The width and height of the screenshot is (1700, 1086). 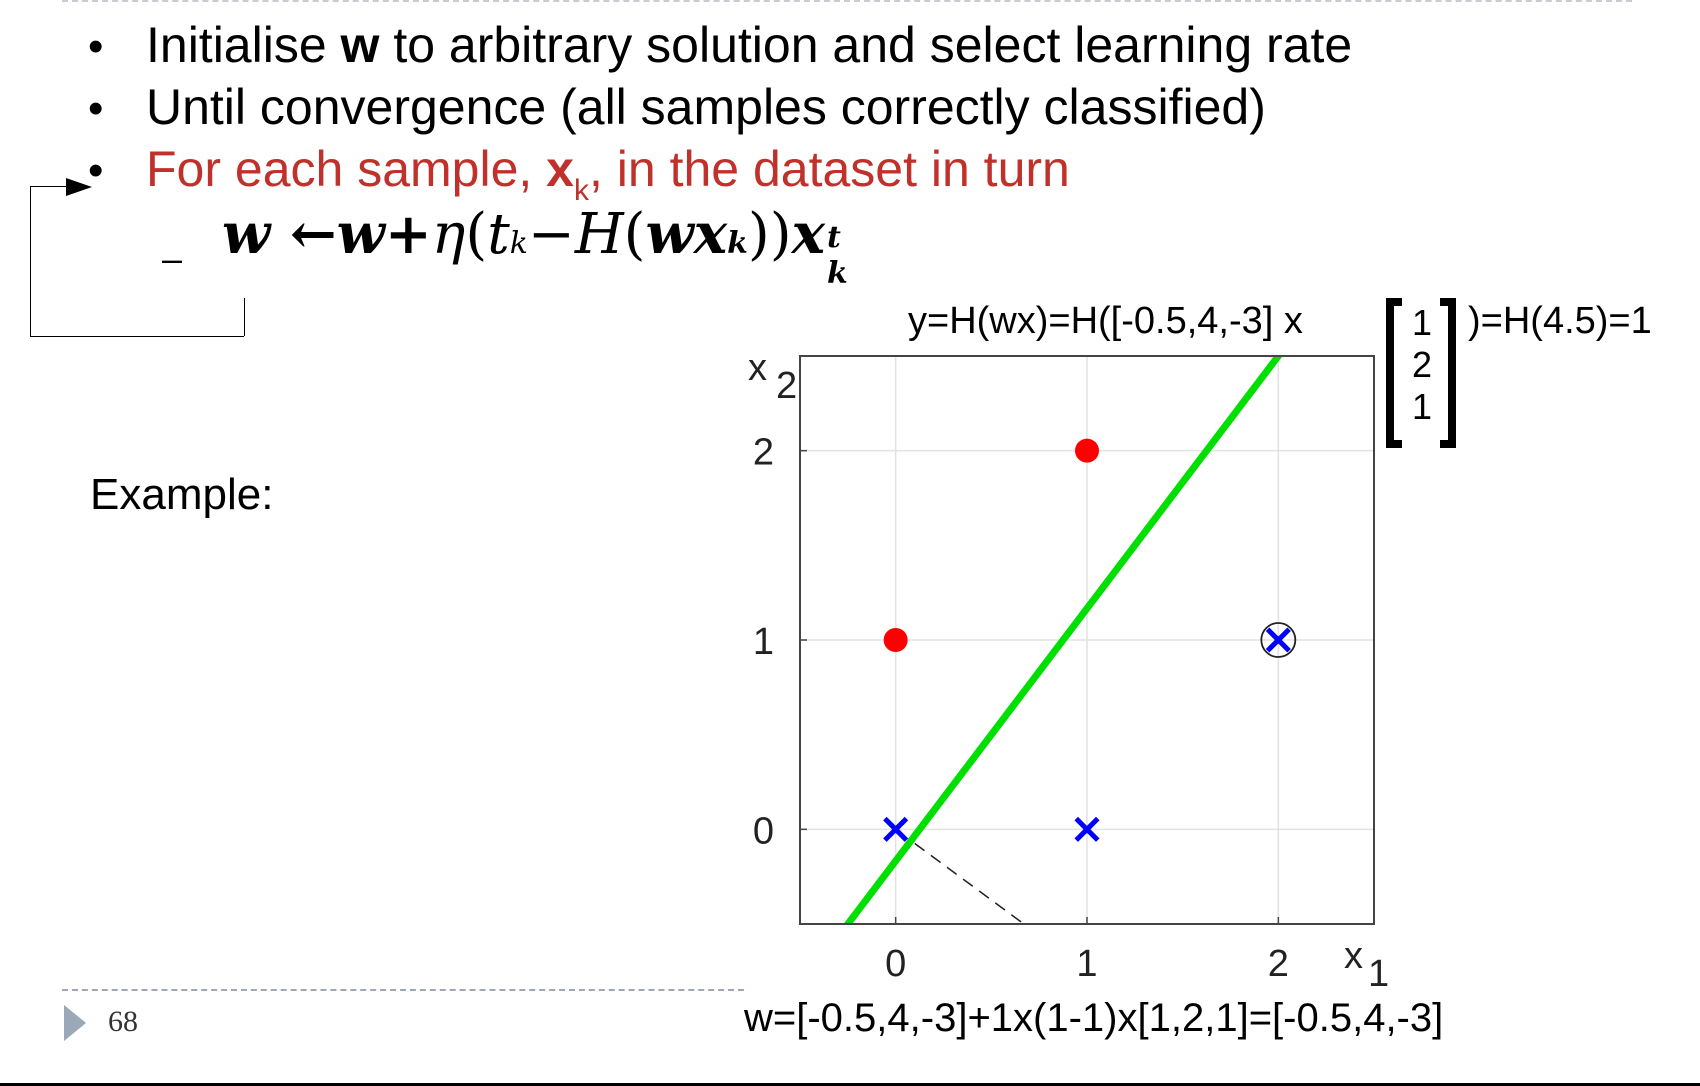 What do you see at coordinates (448, 234) in the screenshot?
I see `formula-eta: η` at bounding box center [448, 234].